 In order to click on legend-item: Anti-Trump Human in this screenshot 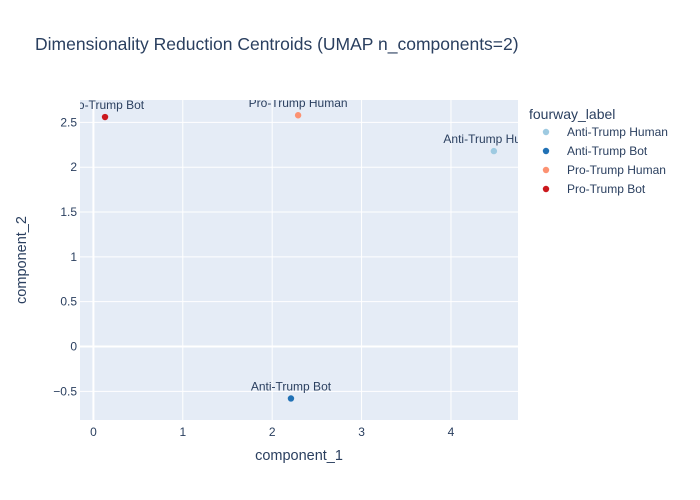, I will do `click(605, 132)`.